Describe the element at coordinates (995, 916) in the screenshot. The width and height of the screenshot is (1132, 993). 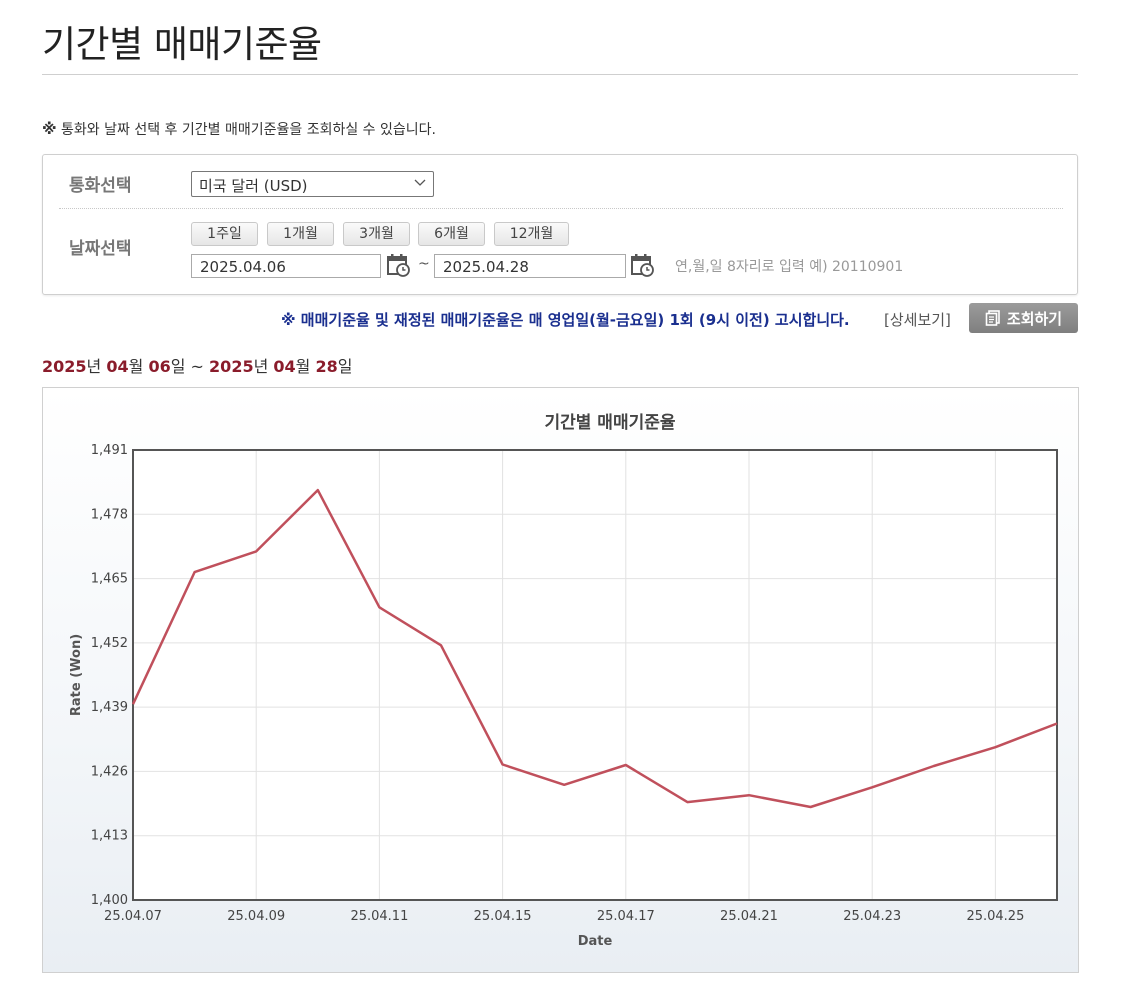
I see `x-tick-label: 25.04.25` at that location.